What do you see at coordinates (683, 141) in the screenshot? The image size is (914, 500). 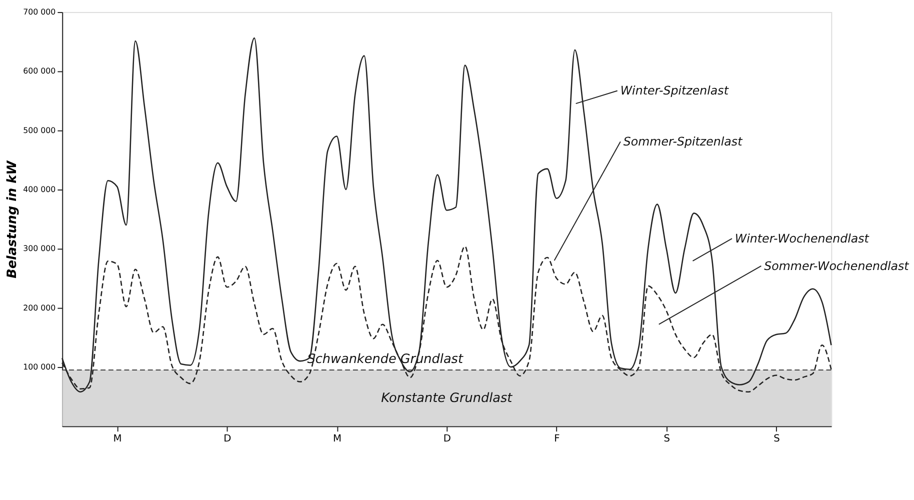 I see `annotation: Sommer-Spitzenlast` at bounding box center [683, 141].